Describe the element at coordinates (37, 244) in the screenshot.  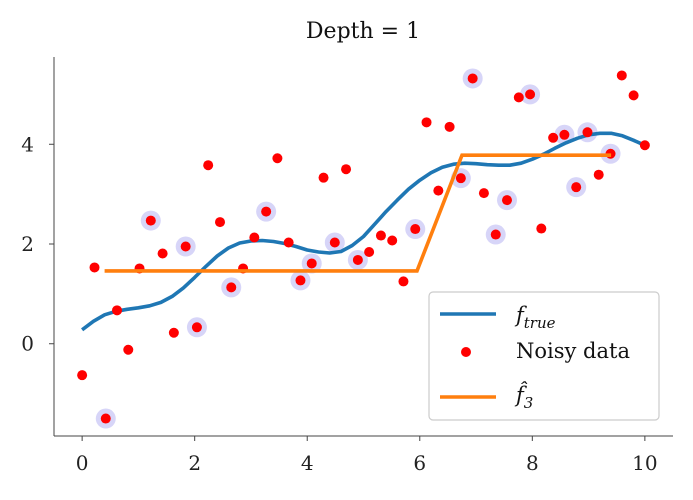
I see `y-ticks: 0 2 4` at that location.